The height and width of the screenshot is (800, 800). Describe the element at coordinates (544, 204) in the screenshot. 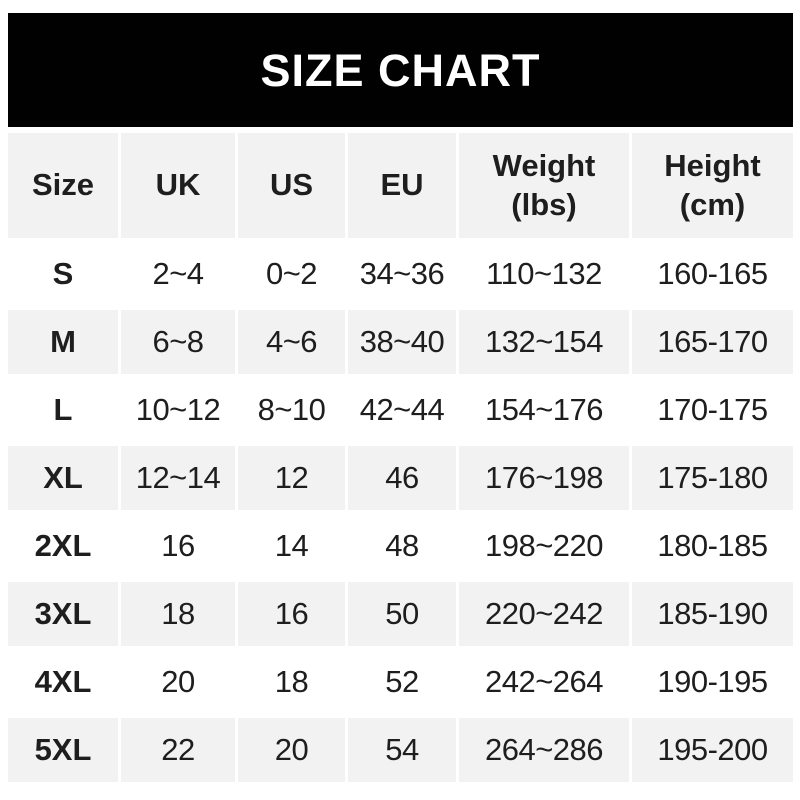

I see `column-header-sublabel: (lbs)` at that location.